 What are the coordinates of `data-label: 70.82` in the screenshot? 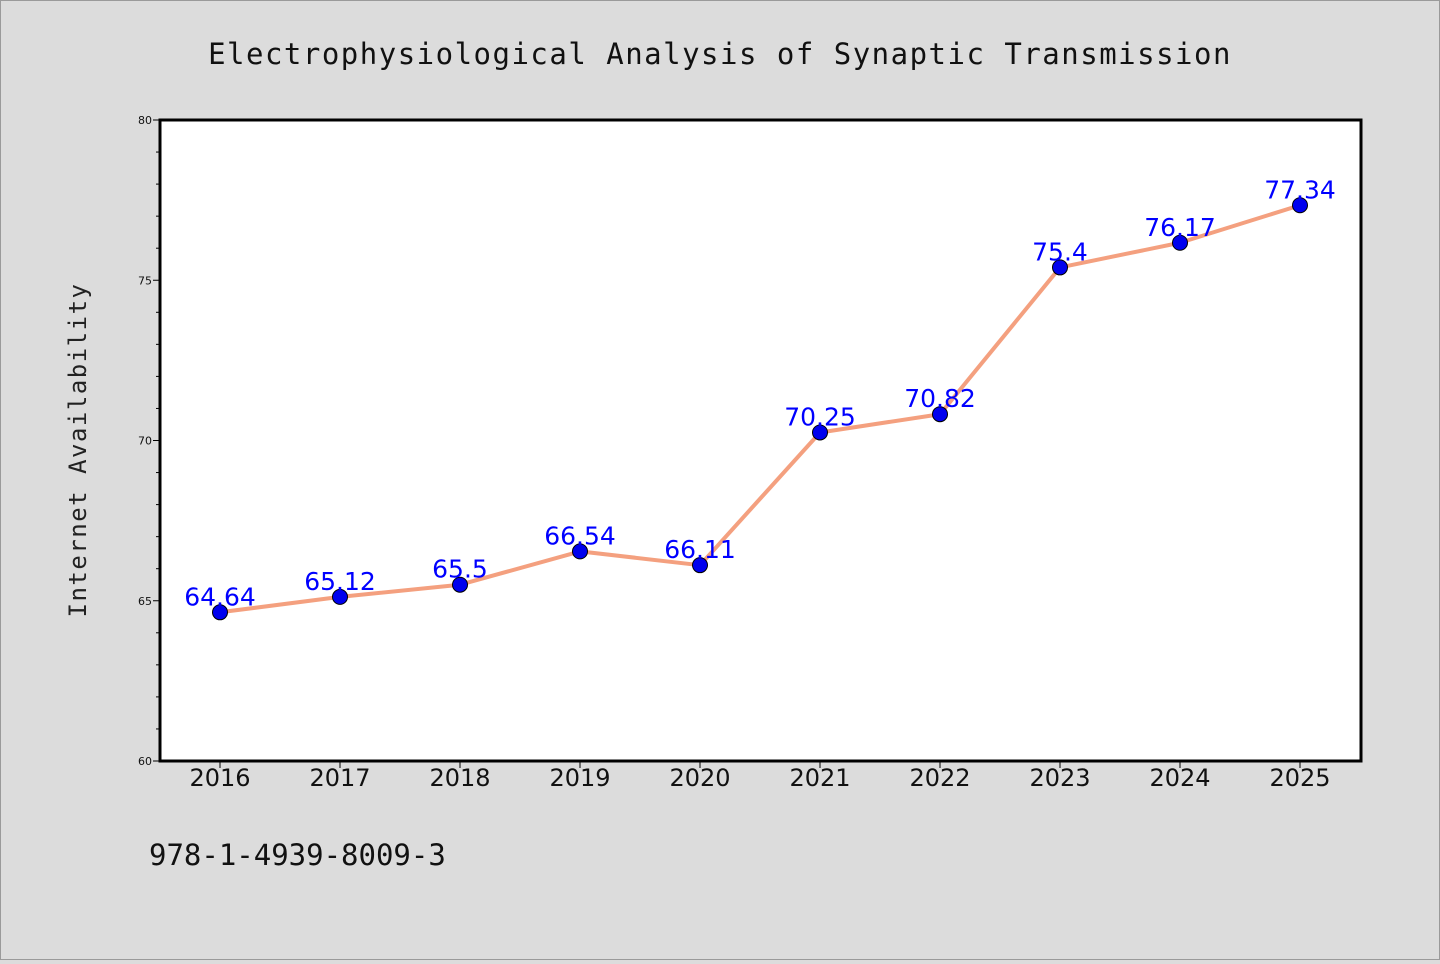 It's located at (940, 398).